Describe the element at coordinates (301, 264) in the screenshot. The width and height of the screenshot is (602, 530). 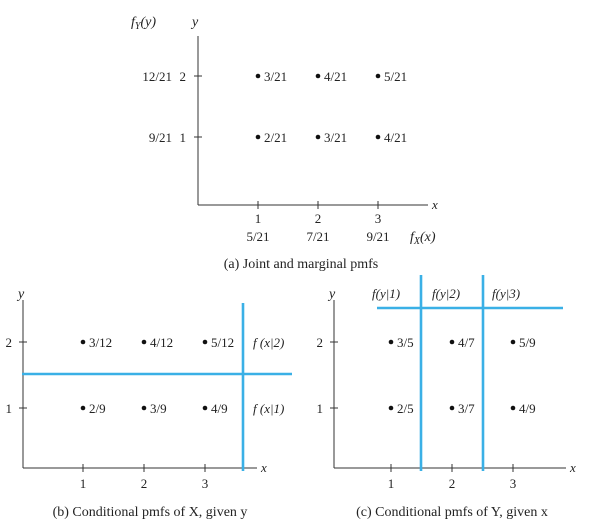
I see `caption-a: (a) Joint and marginal pmfs` at that location.